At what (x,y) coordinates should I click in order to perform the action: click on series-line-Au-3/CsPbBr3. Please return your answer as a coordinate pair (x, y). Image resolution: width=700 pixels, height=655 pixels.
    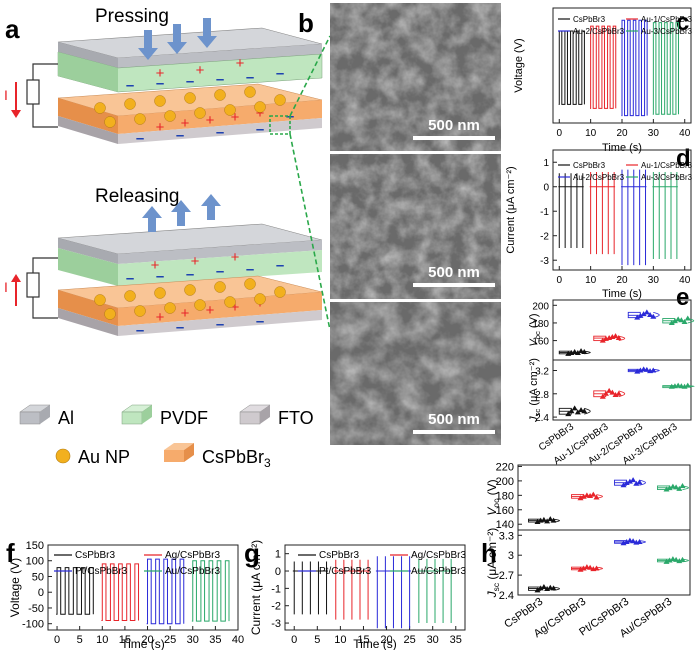
    Looking at the image, I should click on (665, 215).